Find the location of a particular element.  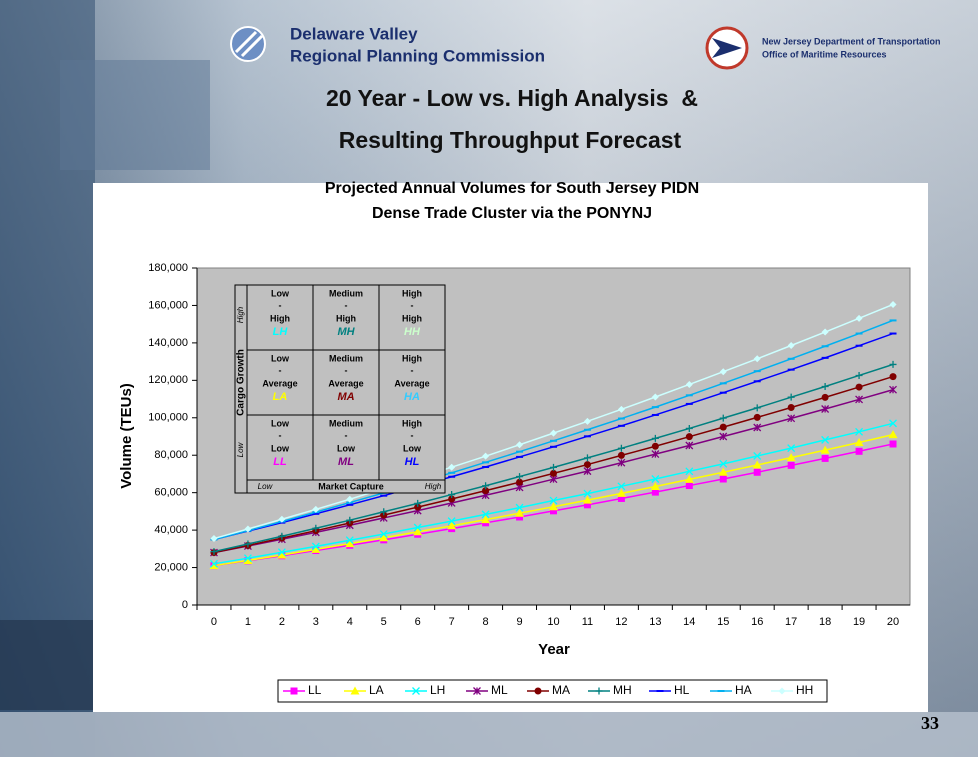

x-tick-label: 1 is located at coordinates (248, 622).